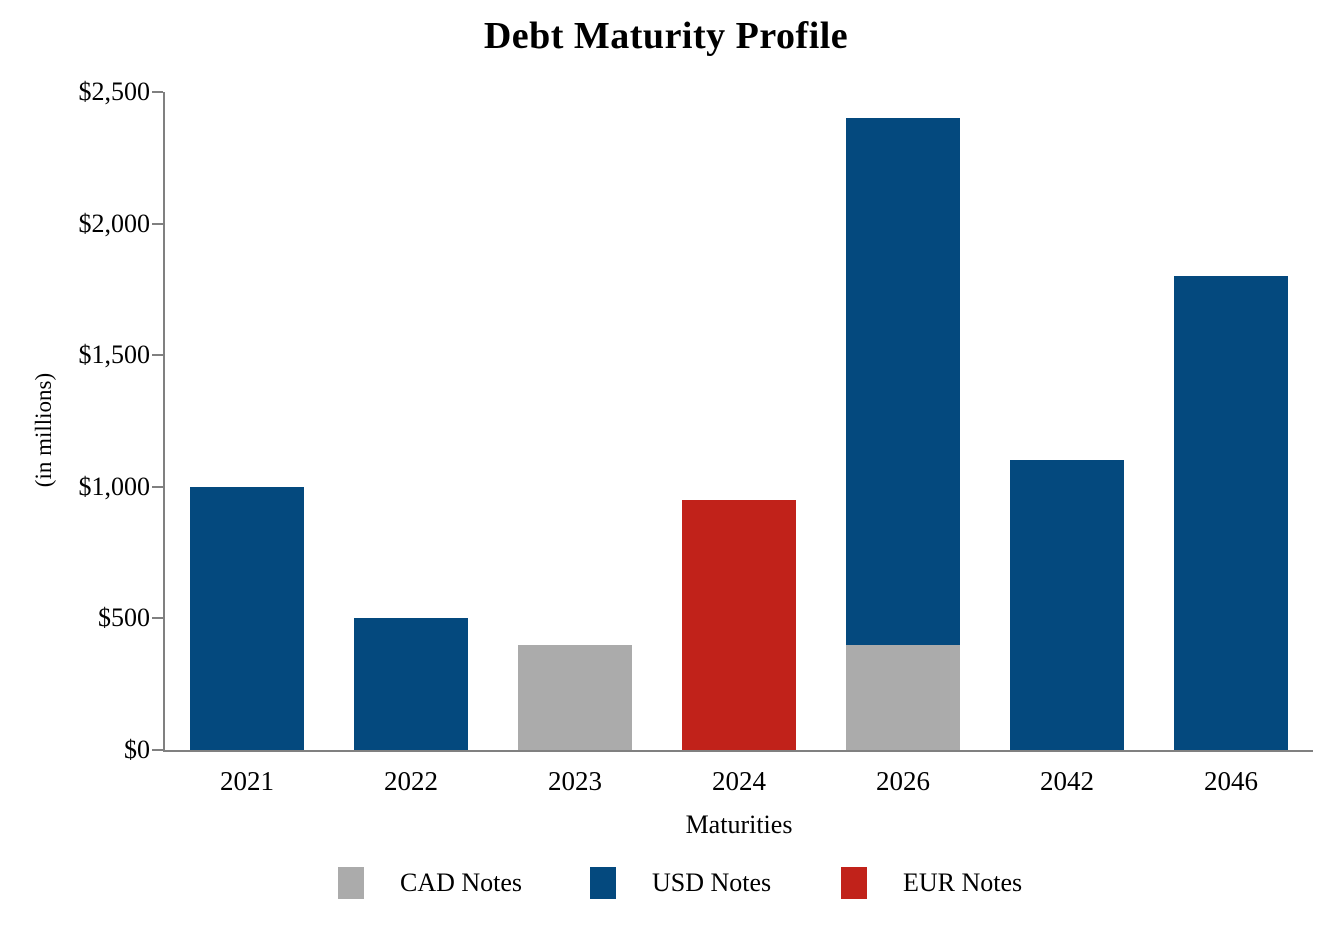 The height and width of the screenshot is (932, 1332). What do you see at coordinates (411, 421) in the screenshot?
I see `bar-group-2022` at bounding box center [411, 421].